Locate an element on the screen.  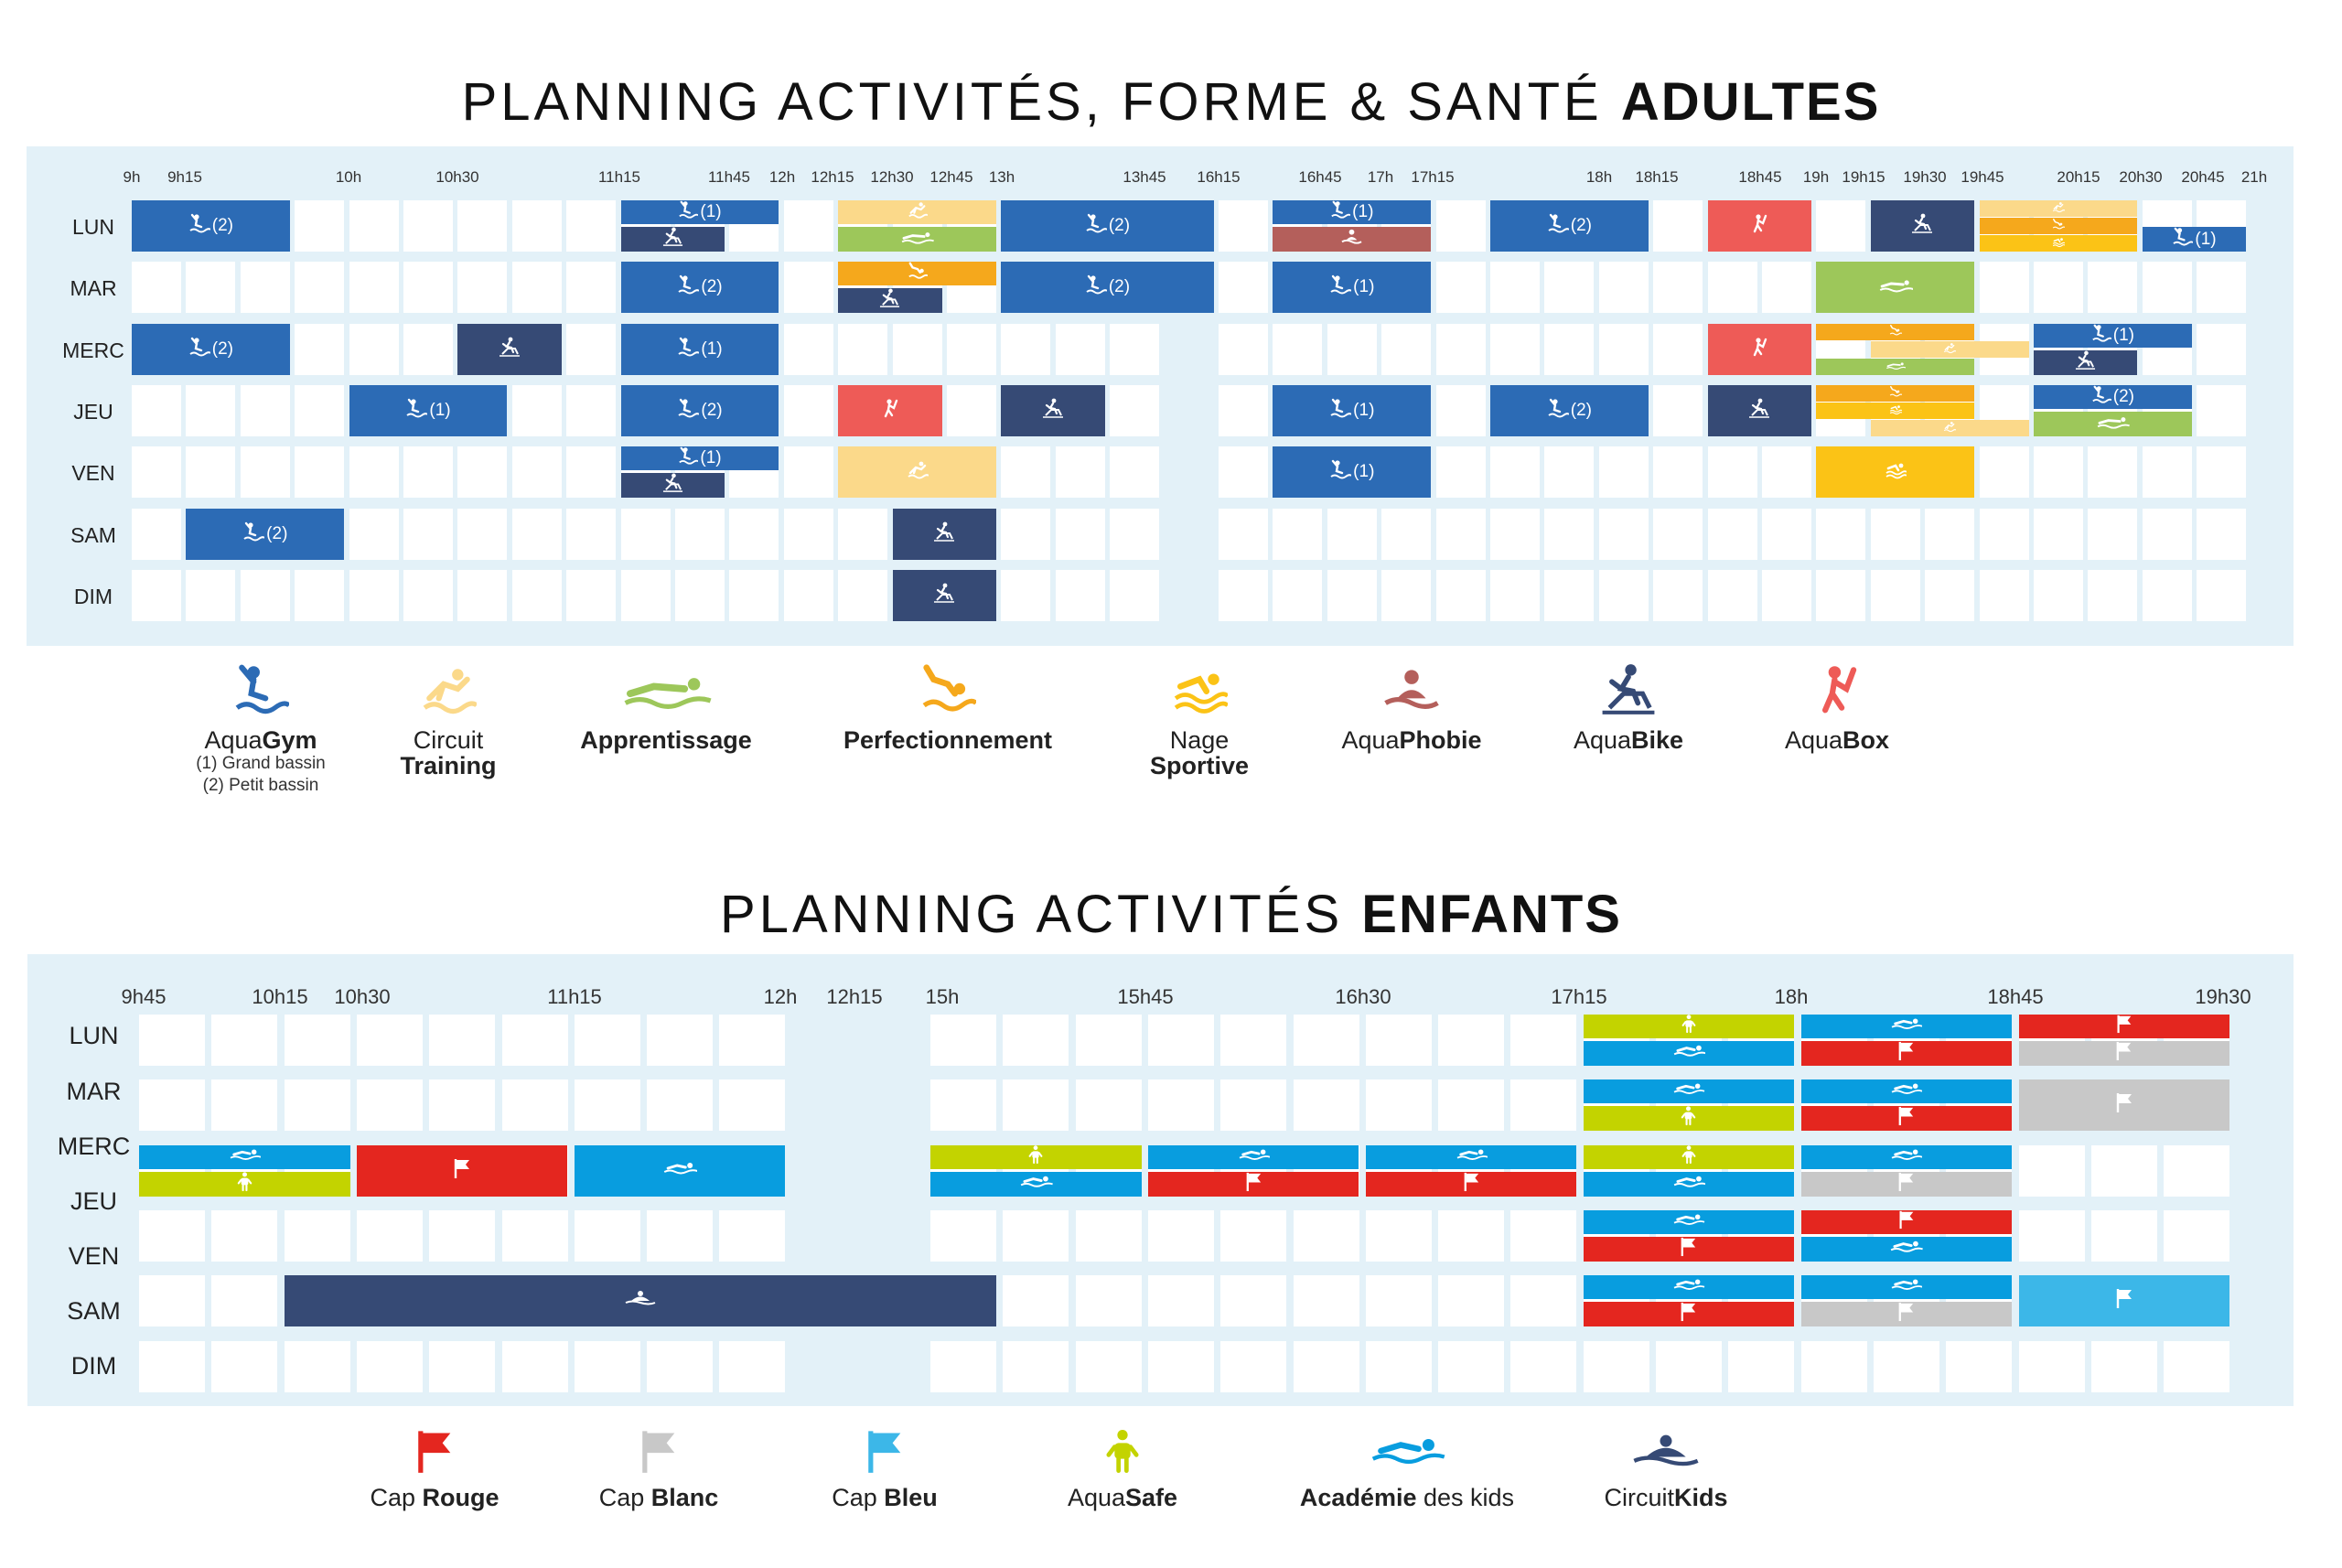
legend-label-bold: Training is located at coordinates (448, 765).